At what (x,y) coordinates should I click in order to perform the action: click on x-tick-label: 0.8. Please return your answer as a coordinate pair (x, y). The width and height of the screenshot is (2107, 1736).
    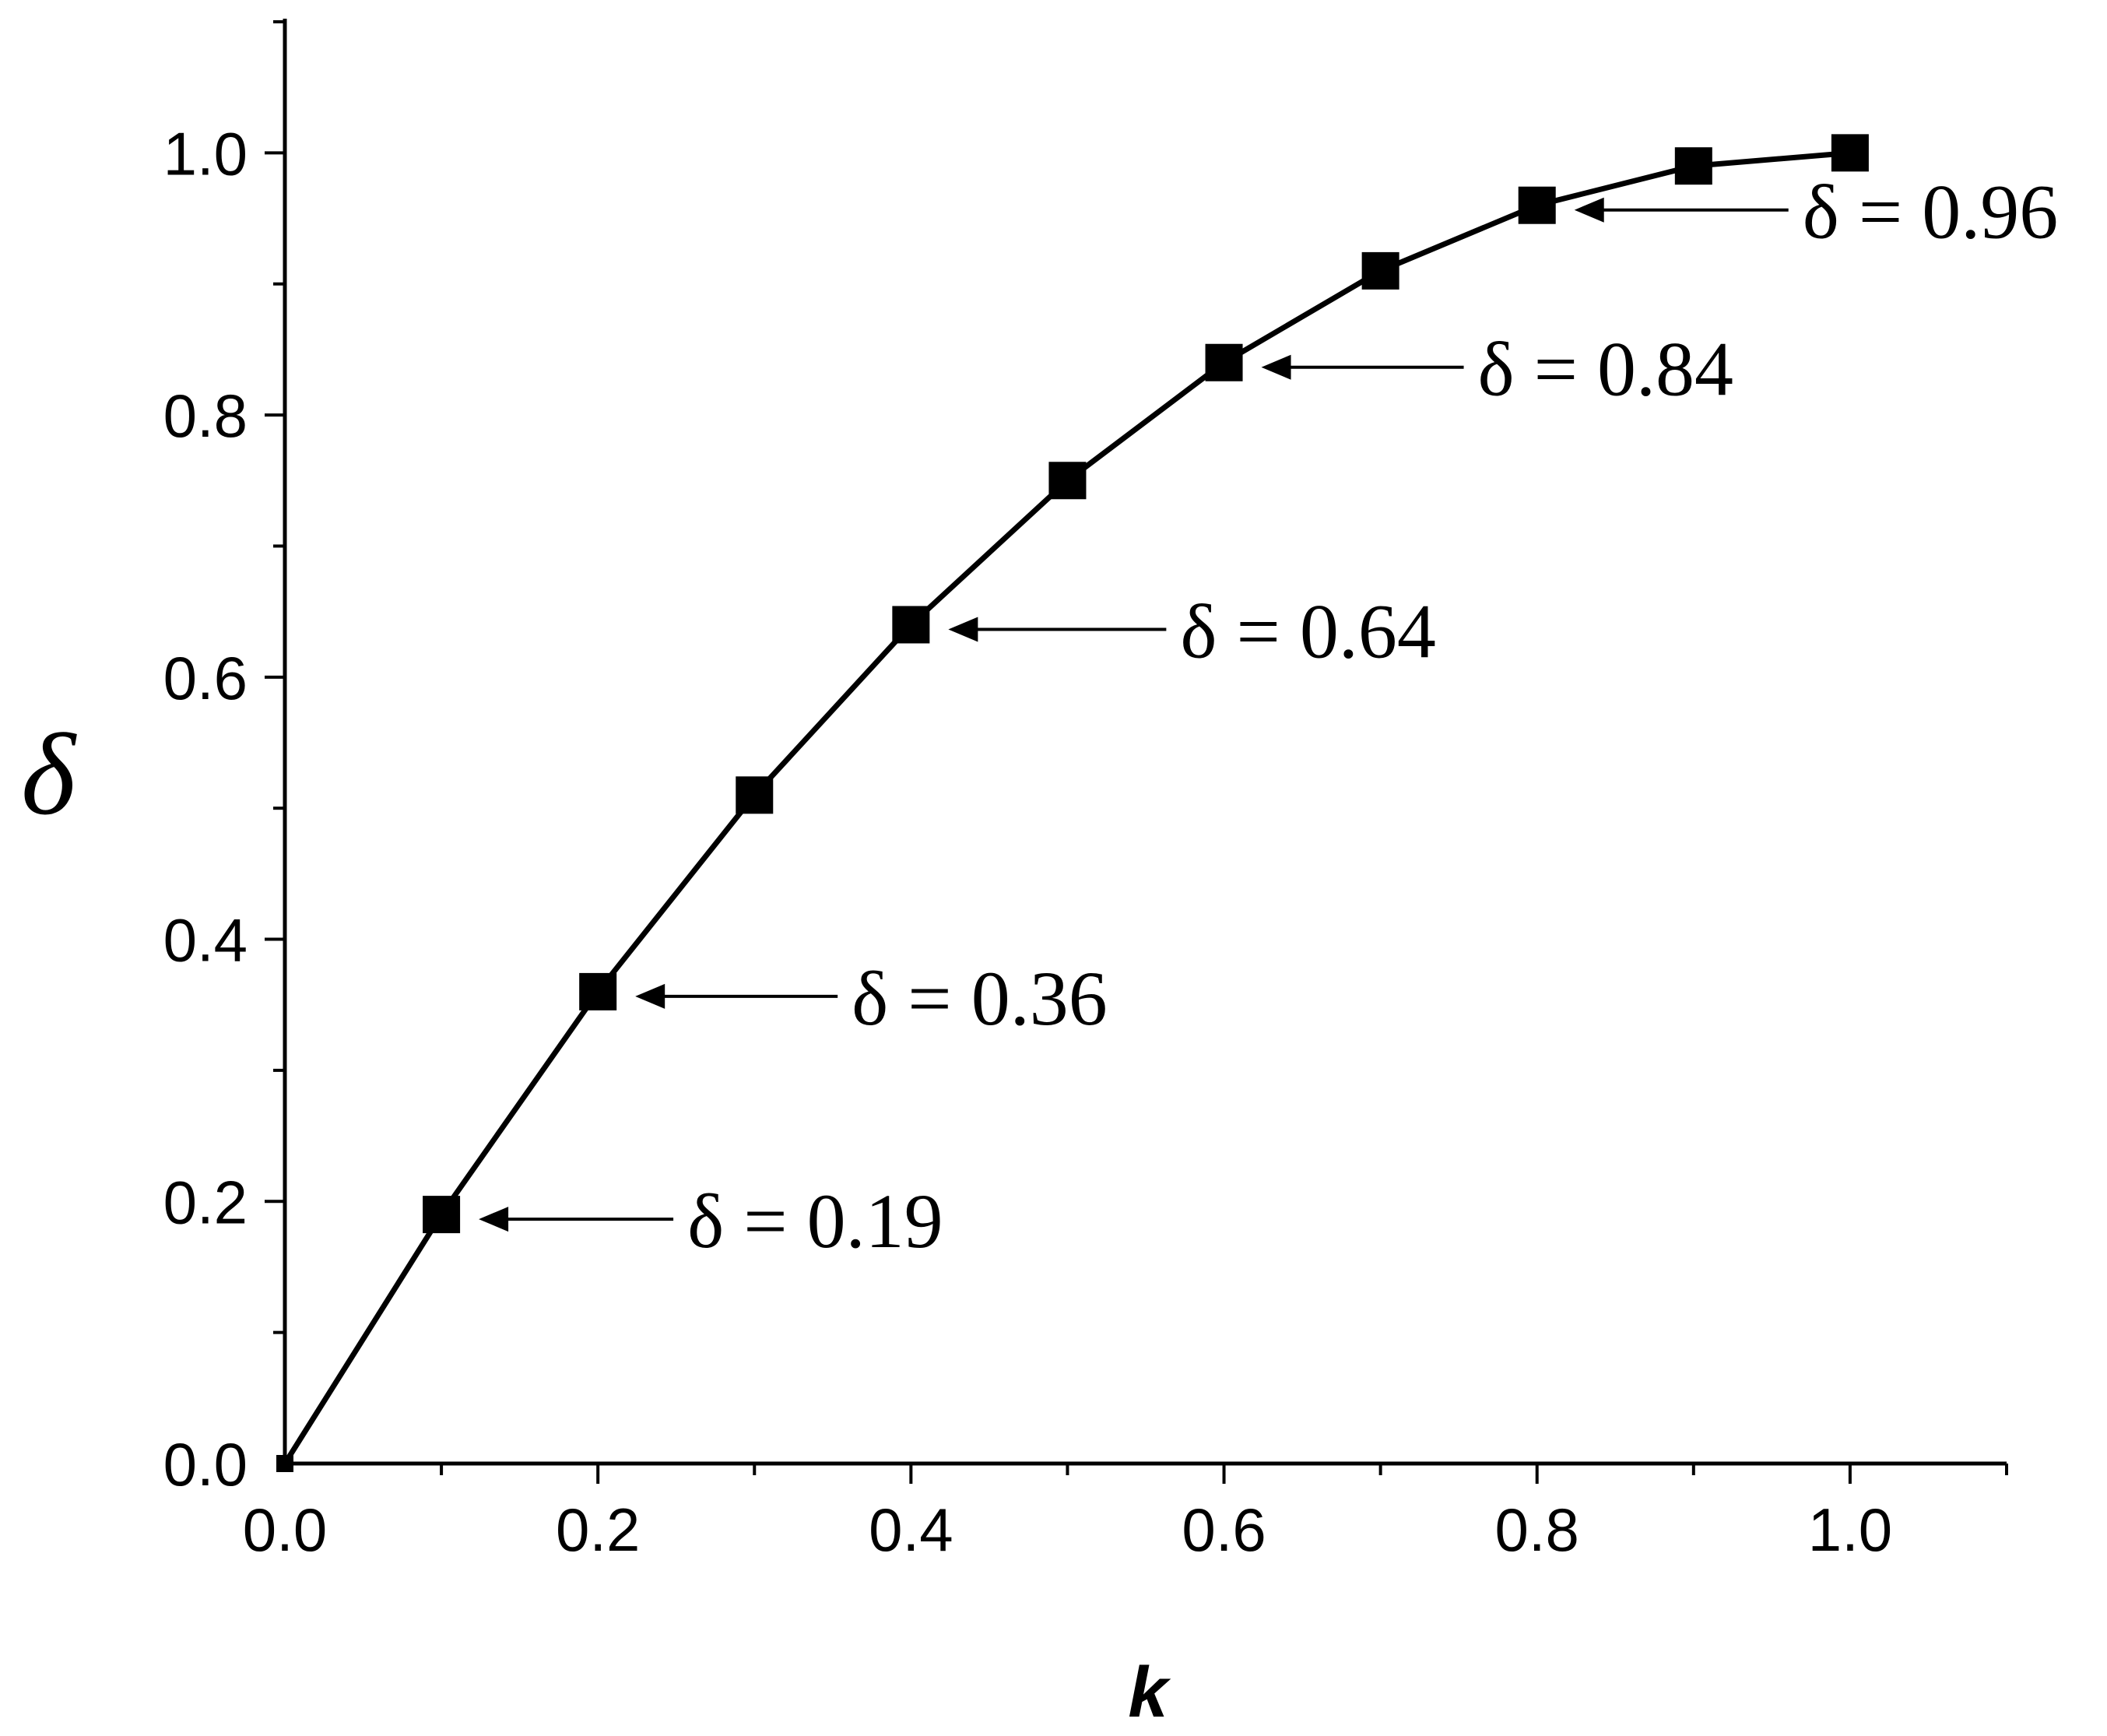
    Looking at the image, I should click on (1537, 1529).